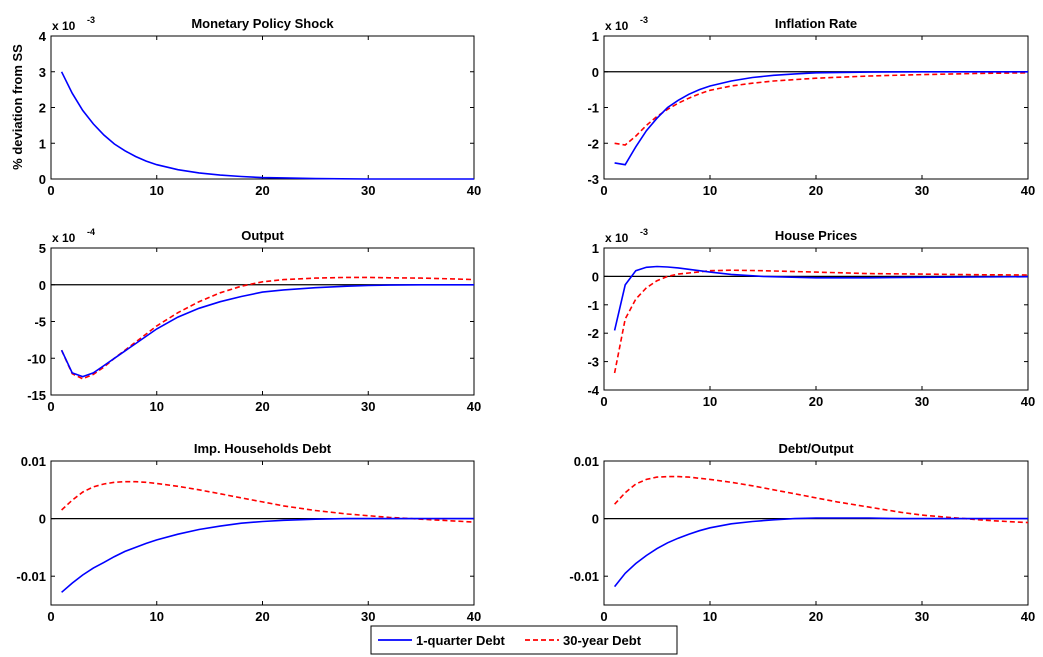 Image resolution: width=1043 pixels, height=657 pixels. I want to click on subplot: 0 10 20 30 40 -3 -2 -1 0 1 x 10 -3 Inflation Rate, so click(811, 106).